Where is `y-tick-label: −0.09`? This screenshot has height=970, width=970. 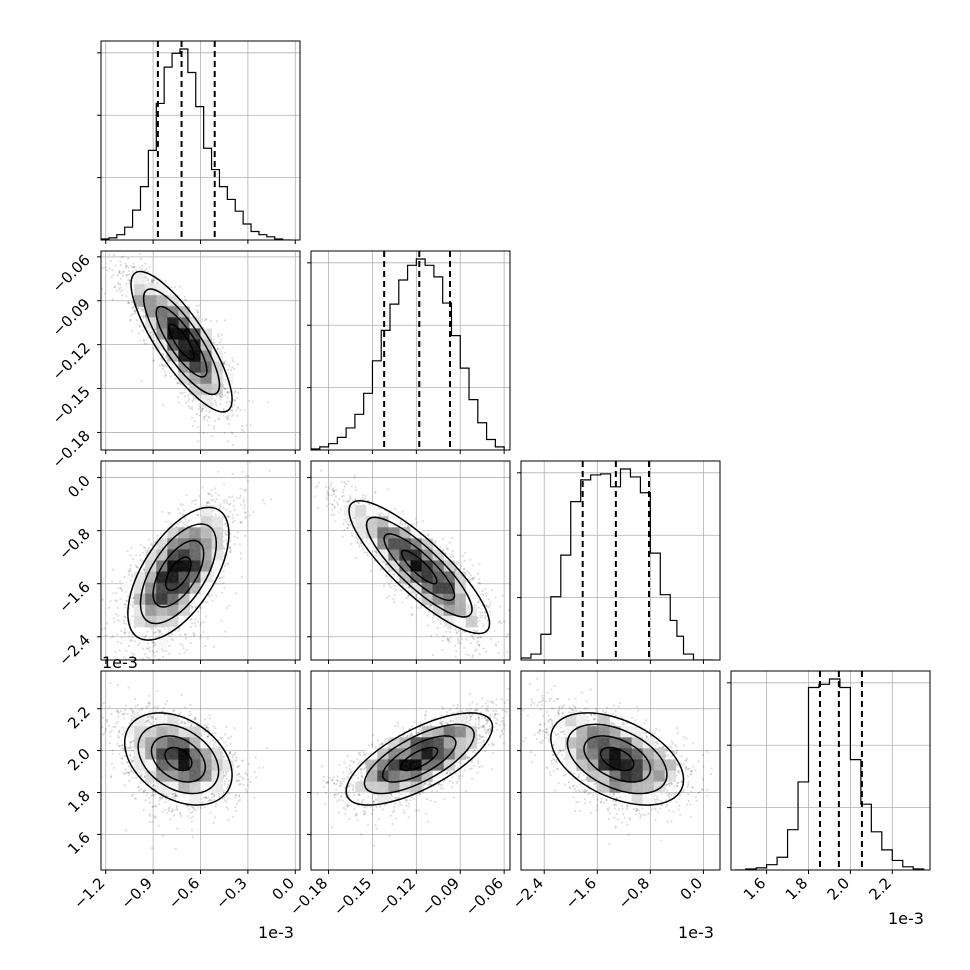
y-tick-label: −0.09 is located at coordinates (71, 317).